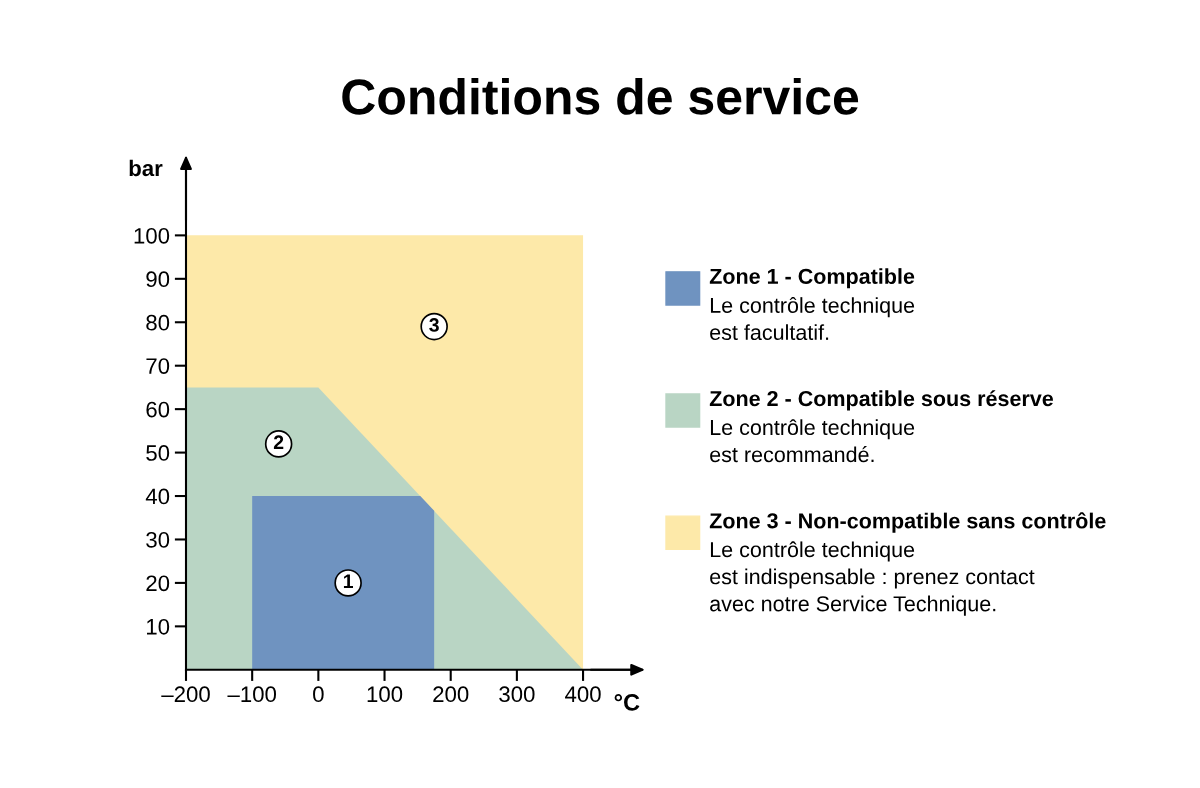 Image resolution: width=1200 pixels, height=788 pixels. I want to click on y-tick-label: 20, so click(158, 583).